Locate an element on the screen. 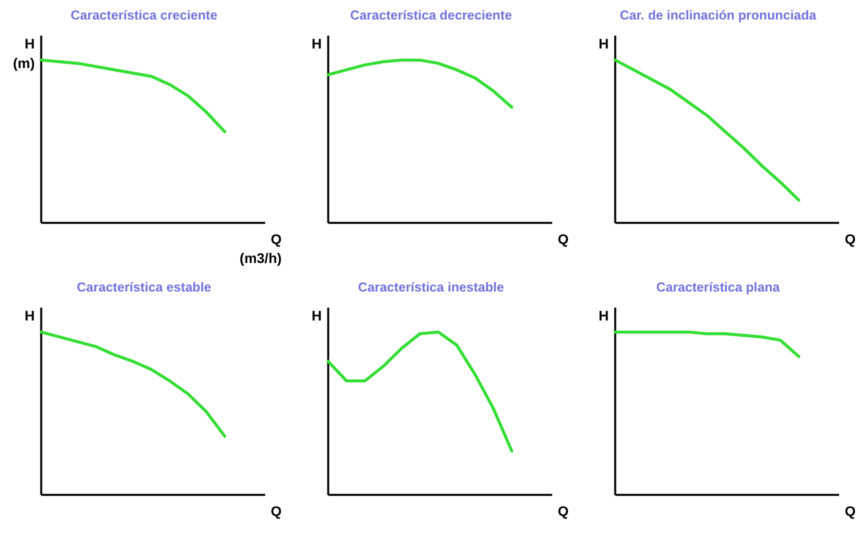  x-axis-title: Q (m3/h) is located at coordinates (261, 248).